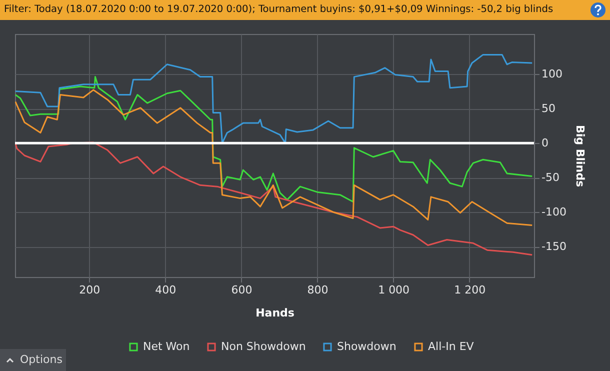 The height and width of the screenshot is (371, 610). Describe the element at coordinates (366, 346) in the screenshot. I see `legend-label: Showdown` at that location.